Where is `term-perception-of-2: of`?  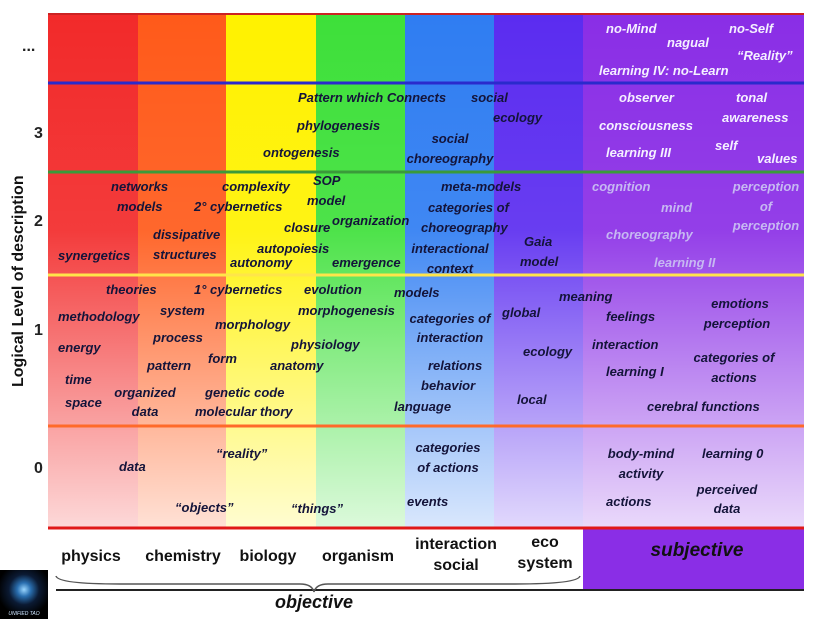 term-perception-of-2: of is located at coordinates (766, 206).